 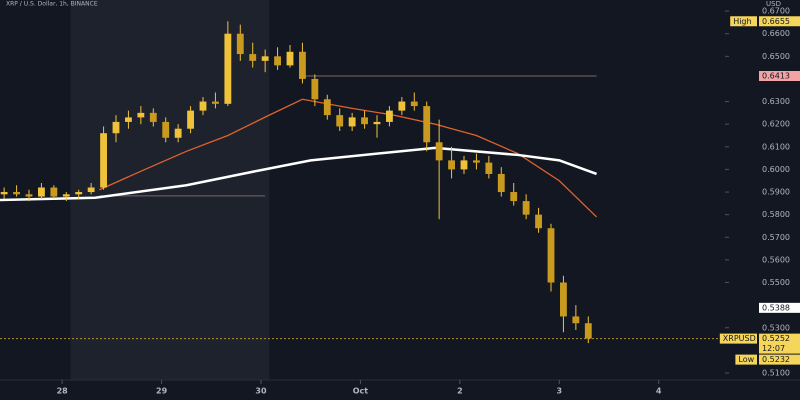 I want to click on y-tick-label: 0.6500, so click(x=776, y=56).